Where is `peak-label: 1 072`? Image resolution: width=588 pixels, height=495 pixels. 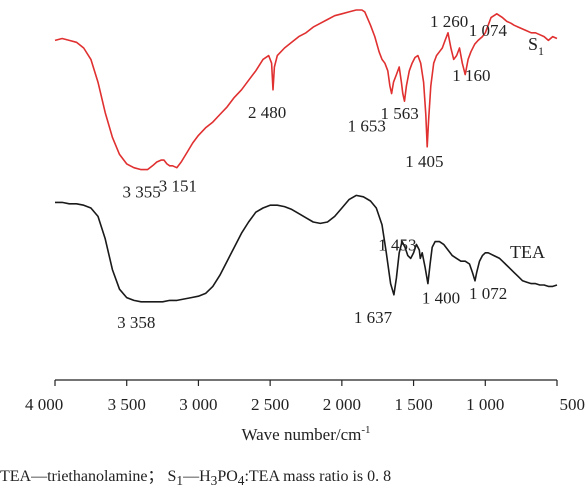 peak-label: 1 072 is located at coordinates (488, 293).